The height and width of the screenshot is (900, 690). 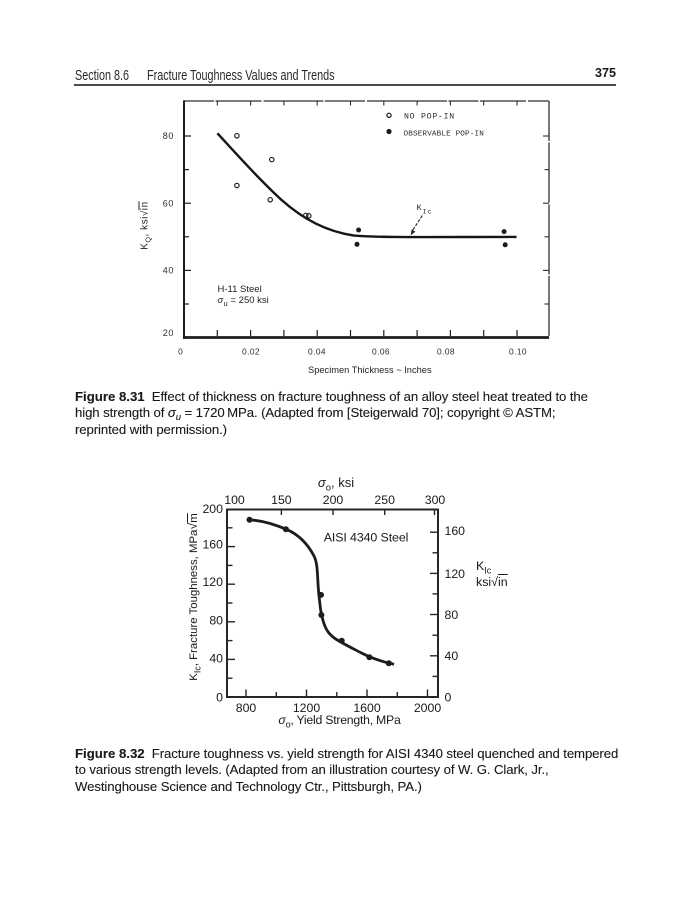 I want to click on svg-text: 60, so click(x=168, y=203).